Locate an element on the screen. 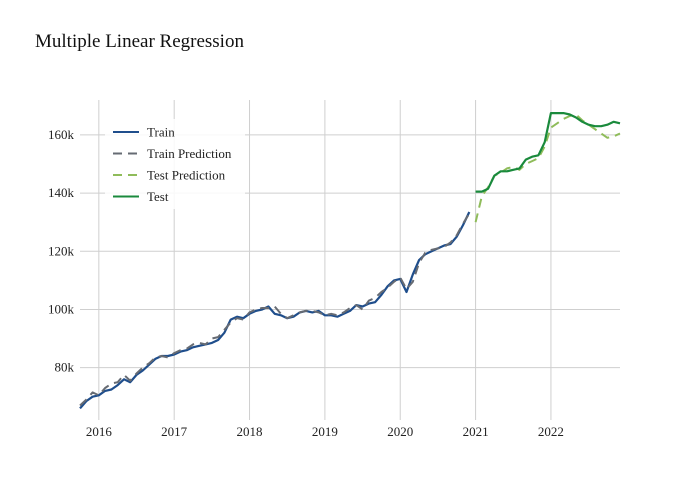 The width and height of the screenshot is (700, 500). x-tick-label: 2021 is located at coordinates (476, 431).